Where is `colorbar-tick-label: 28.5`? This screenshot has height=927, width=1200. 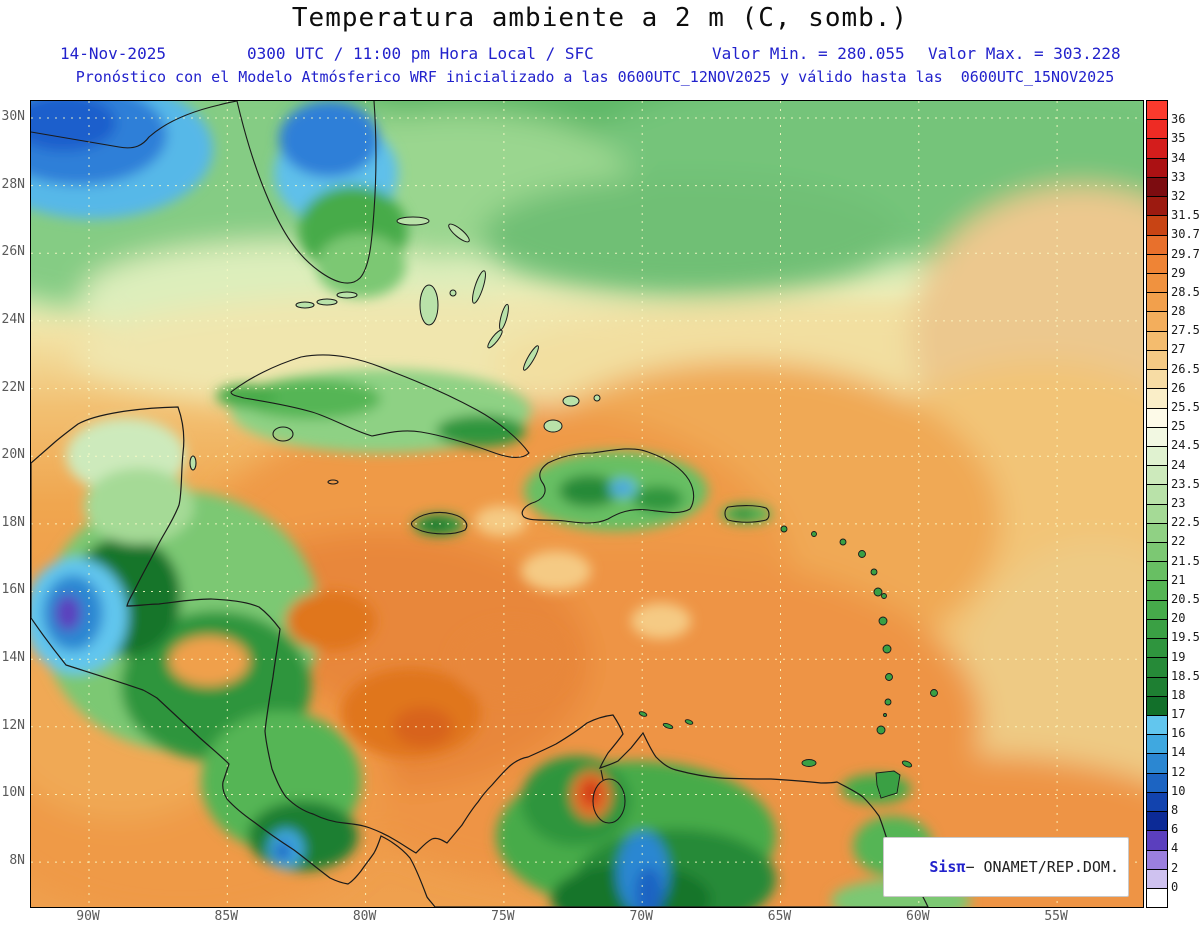
colorbar-tick-label: 28.5 is located at coordinates (1185, 291).